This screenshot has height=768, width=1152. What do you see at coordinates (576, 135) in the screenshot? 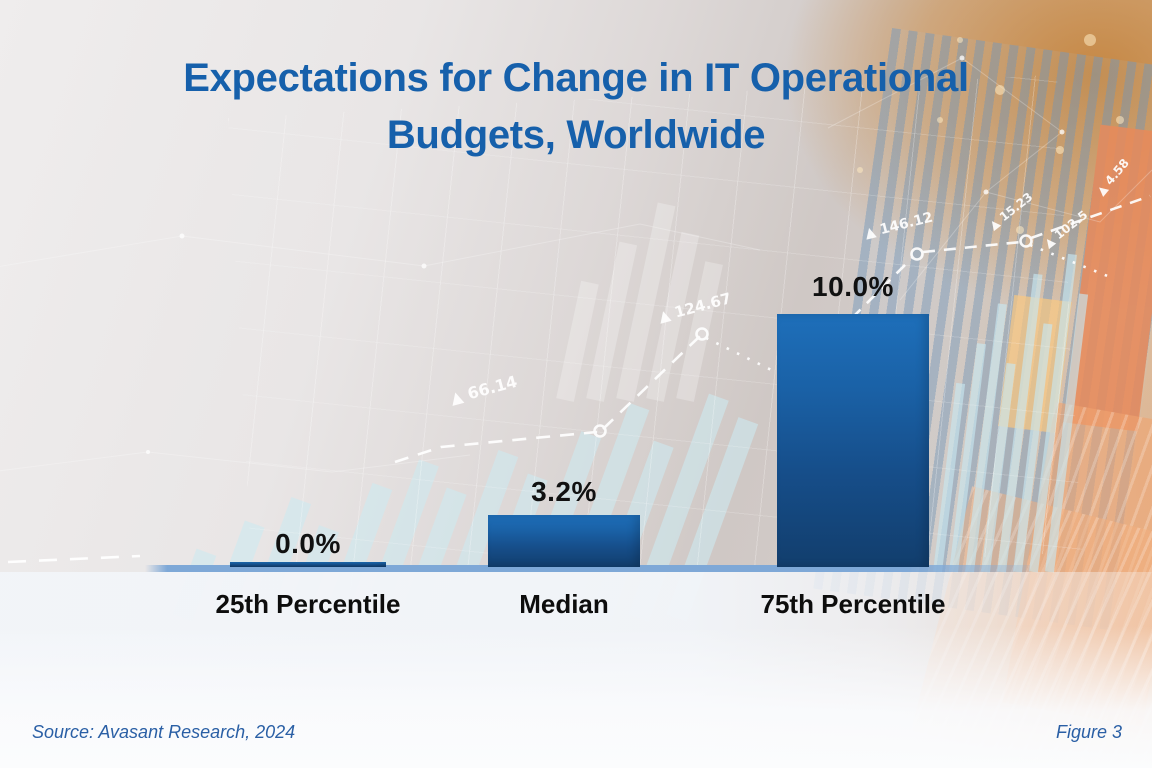
I see `page-title-line2: Budgets, Worldwide` at bounding box center [576, 135].